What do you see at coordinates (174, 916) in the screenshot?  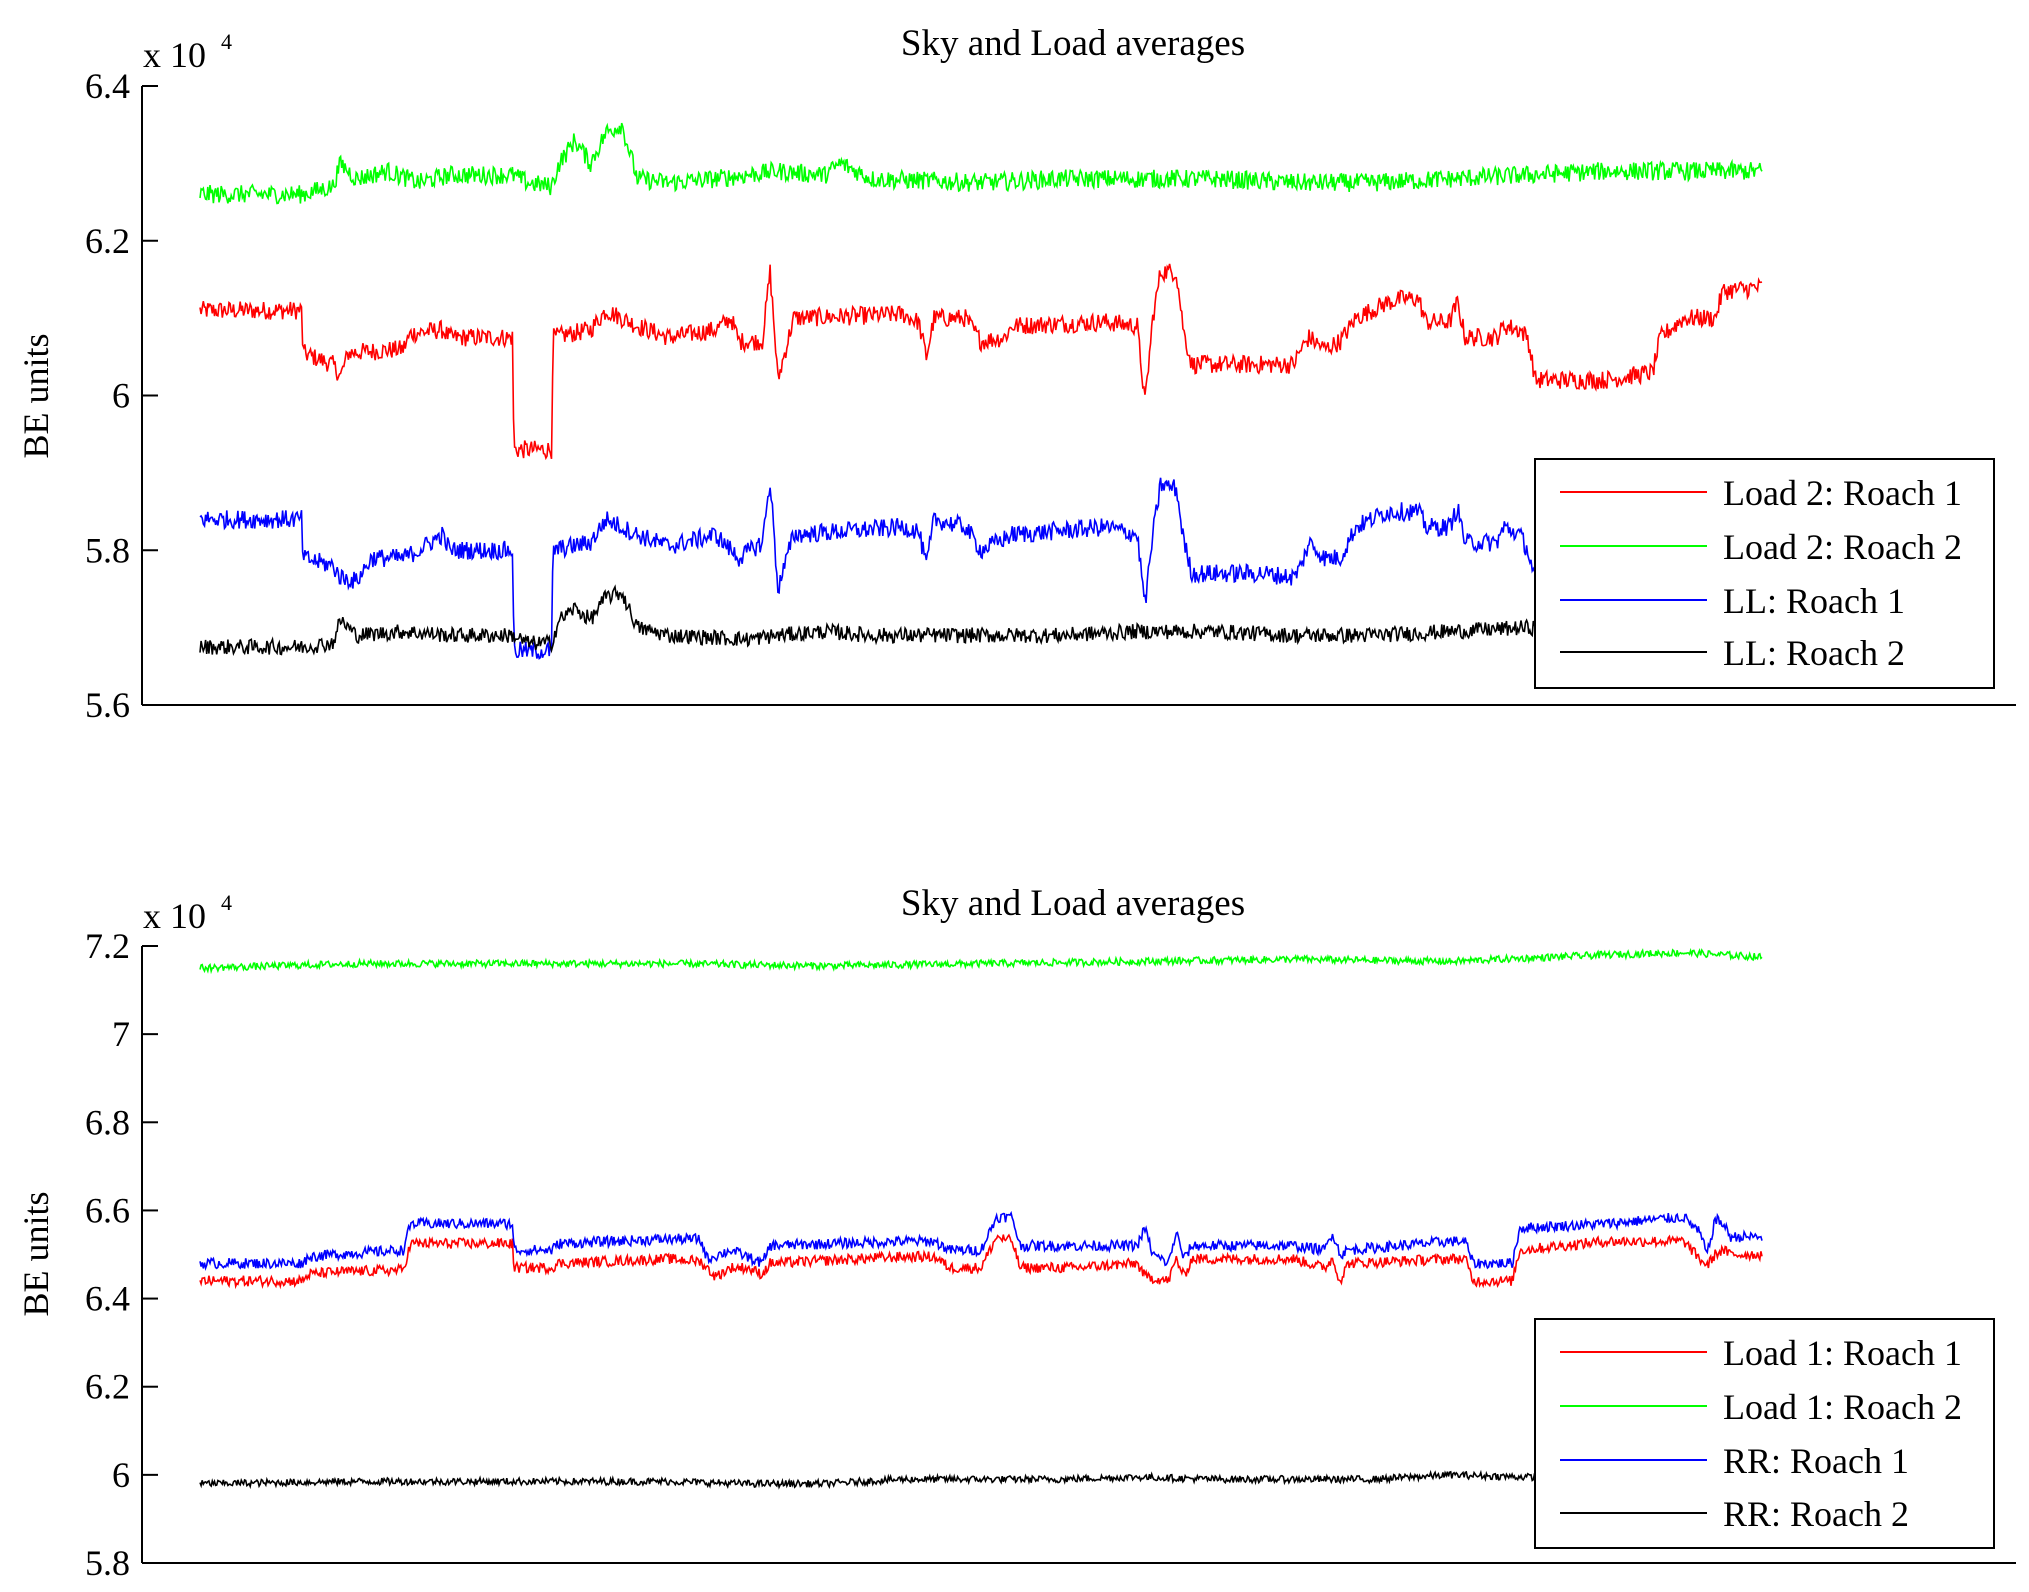 I see `bottom-exponent-label: x 10` at bounding box center [174, 916].